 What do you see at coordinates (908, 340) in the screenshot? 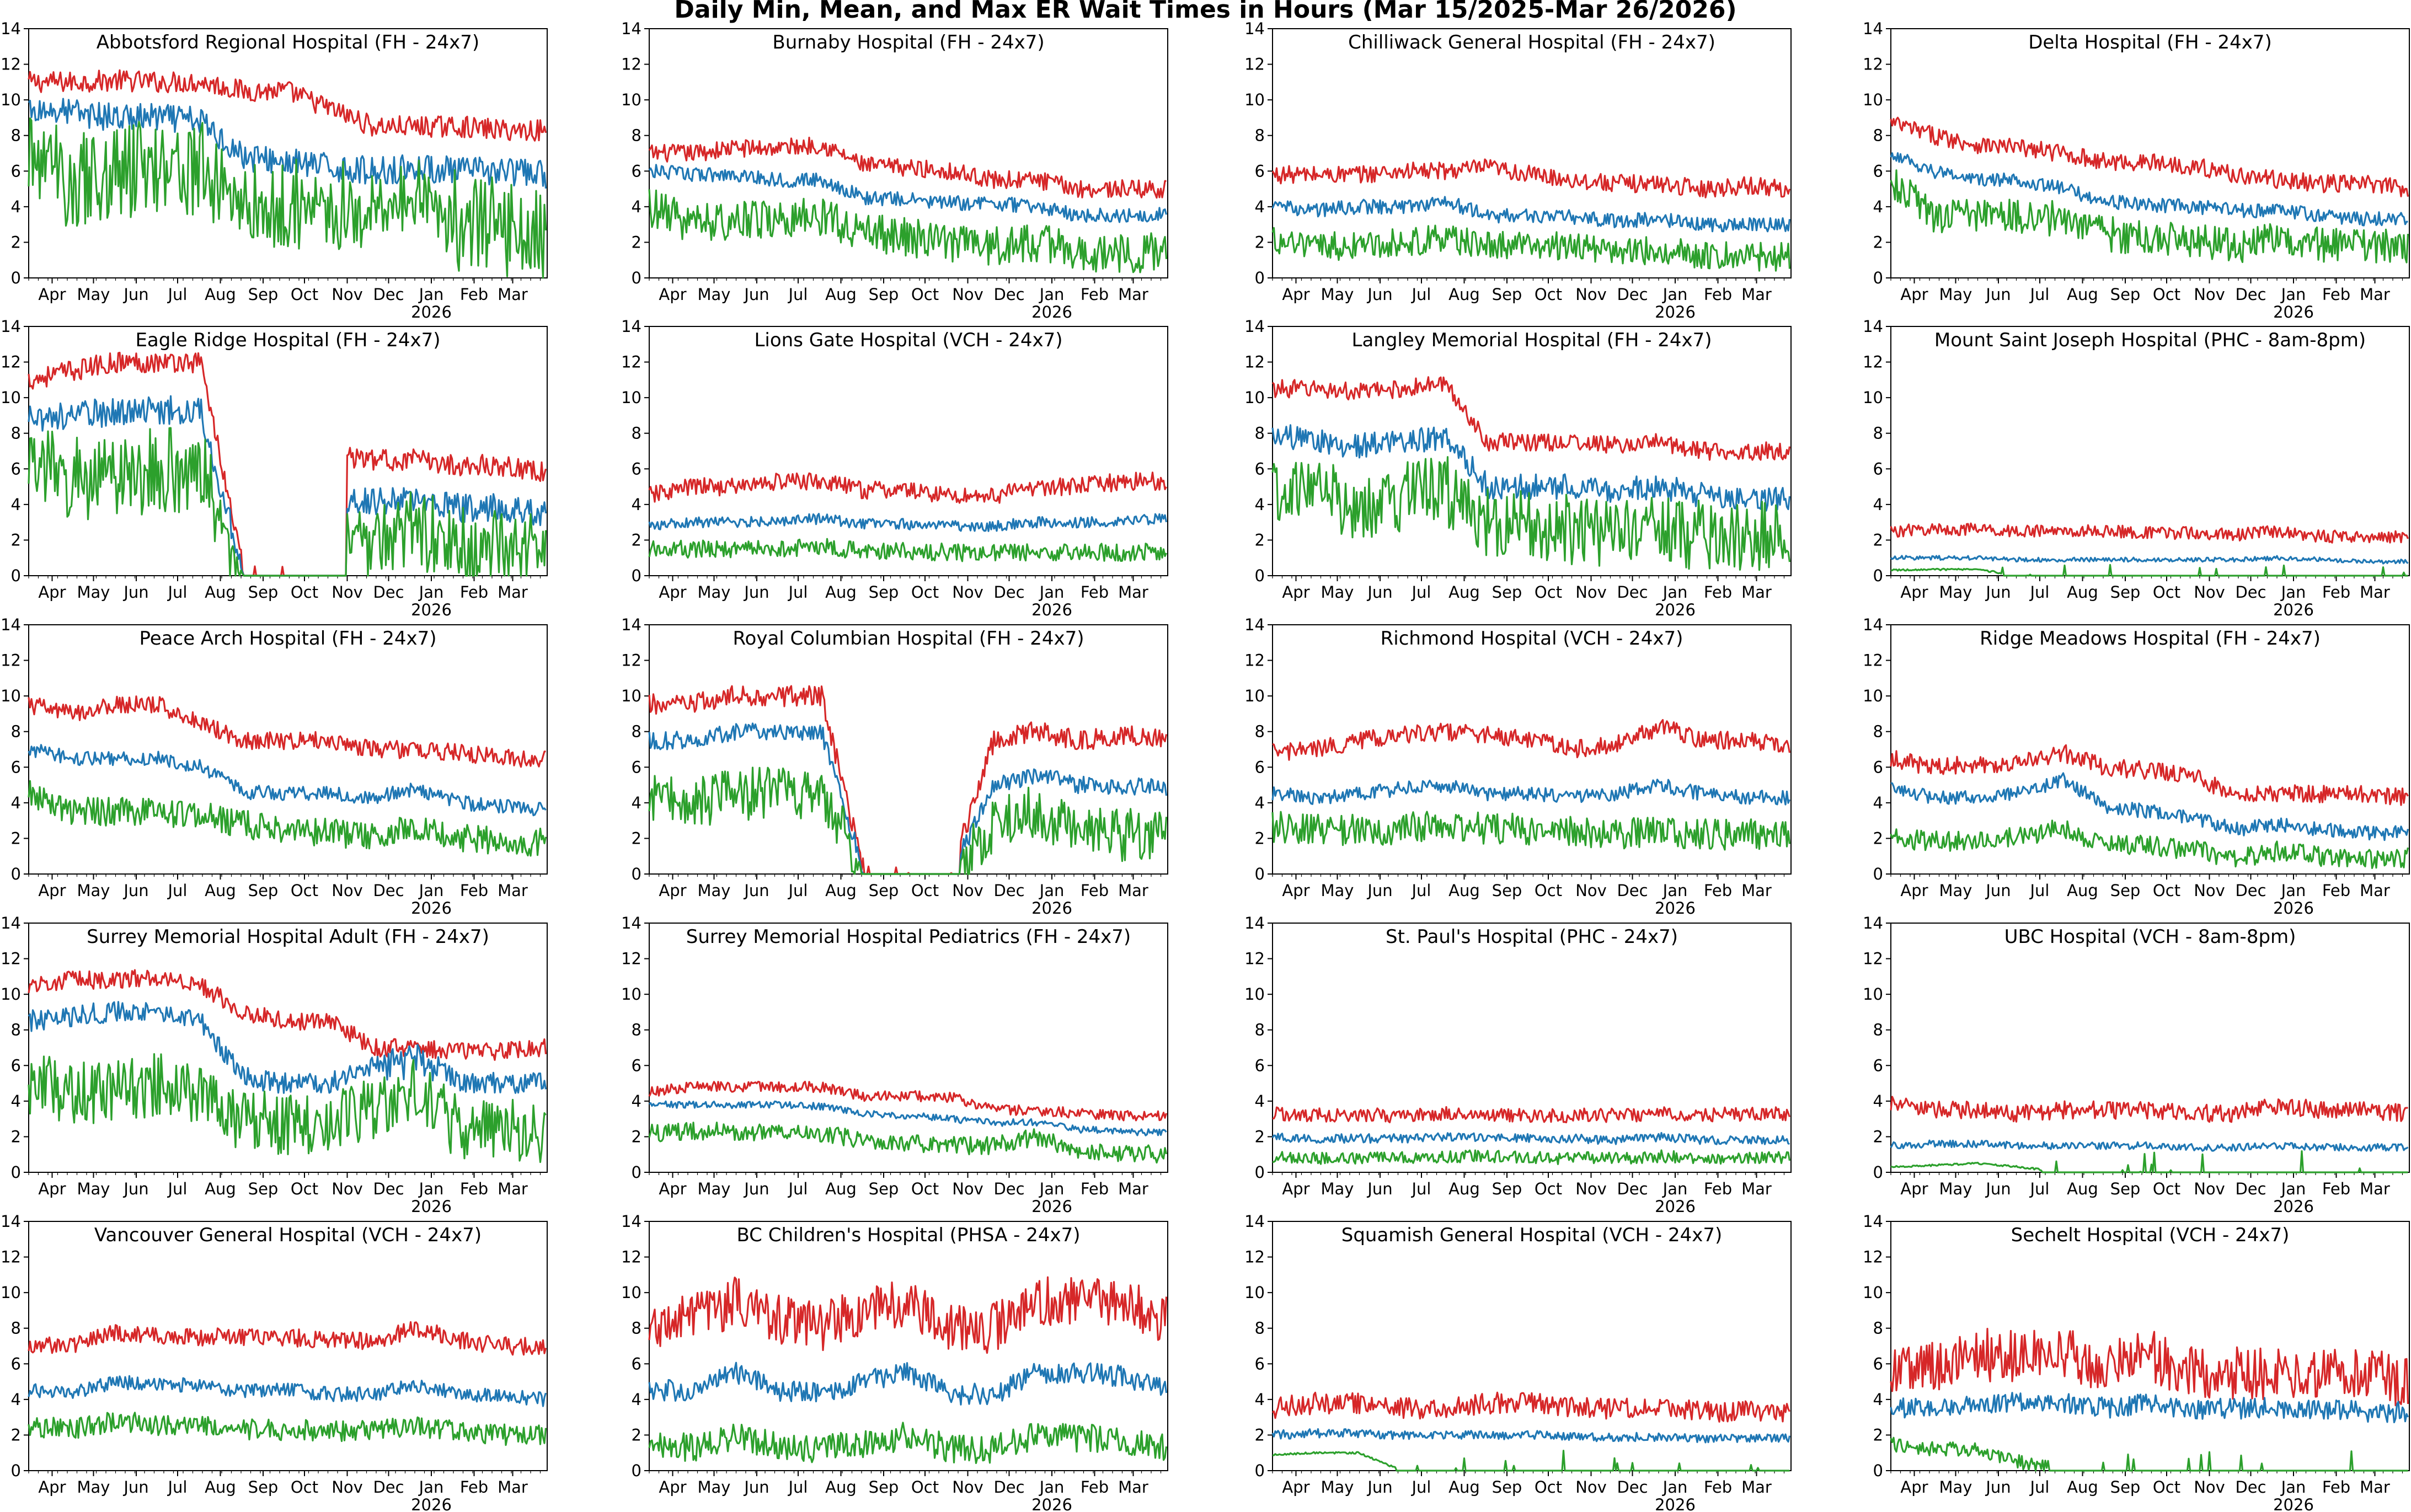
I see `panel-title: Lions Gate Hospital (VCH - 24x7)` at bounding box center [908, 340].